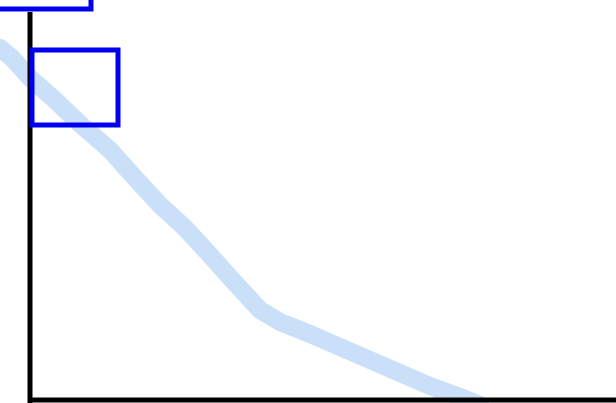 The height and width of the screenshot is (403, 616). Describe the element at coordinates (75, 87) in the screenshot. I see `blue-outline-rect` at that location.